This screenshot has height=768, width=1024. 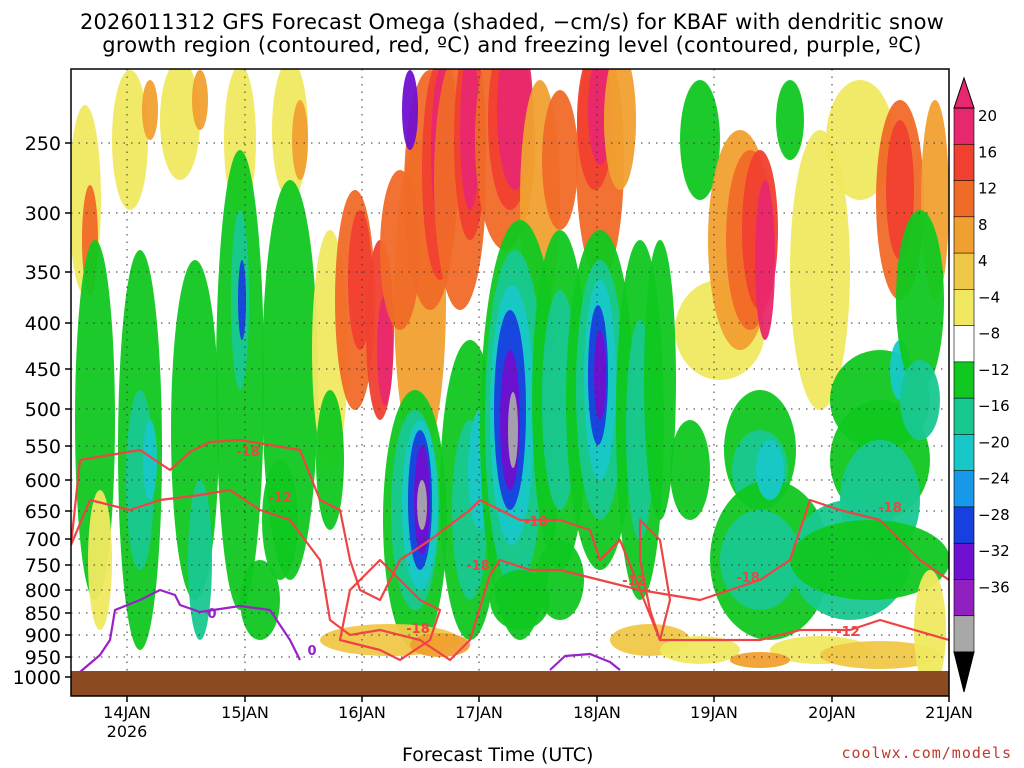 I want to click on credit-link: coolwx.com/models, so click(x=926, y=753).